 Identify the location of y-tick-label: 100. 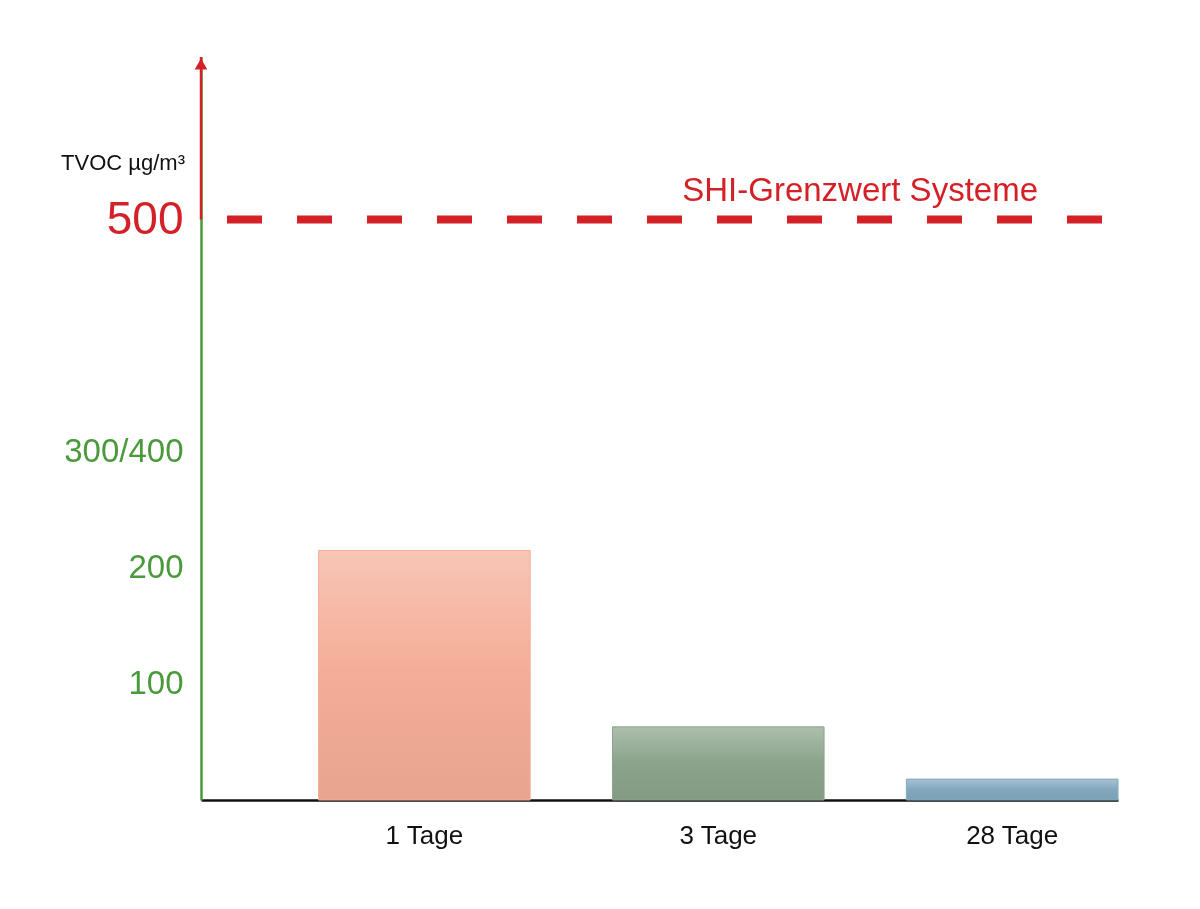
(156, 683).